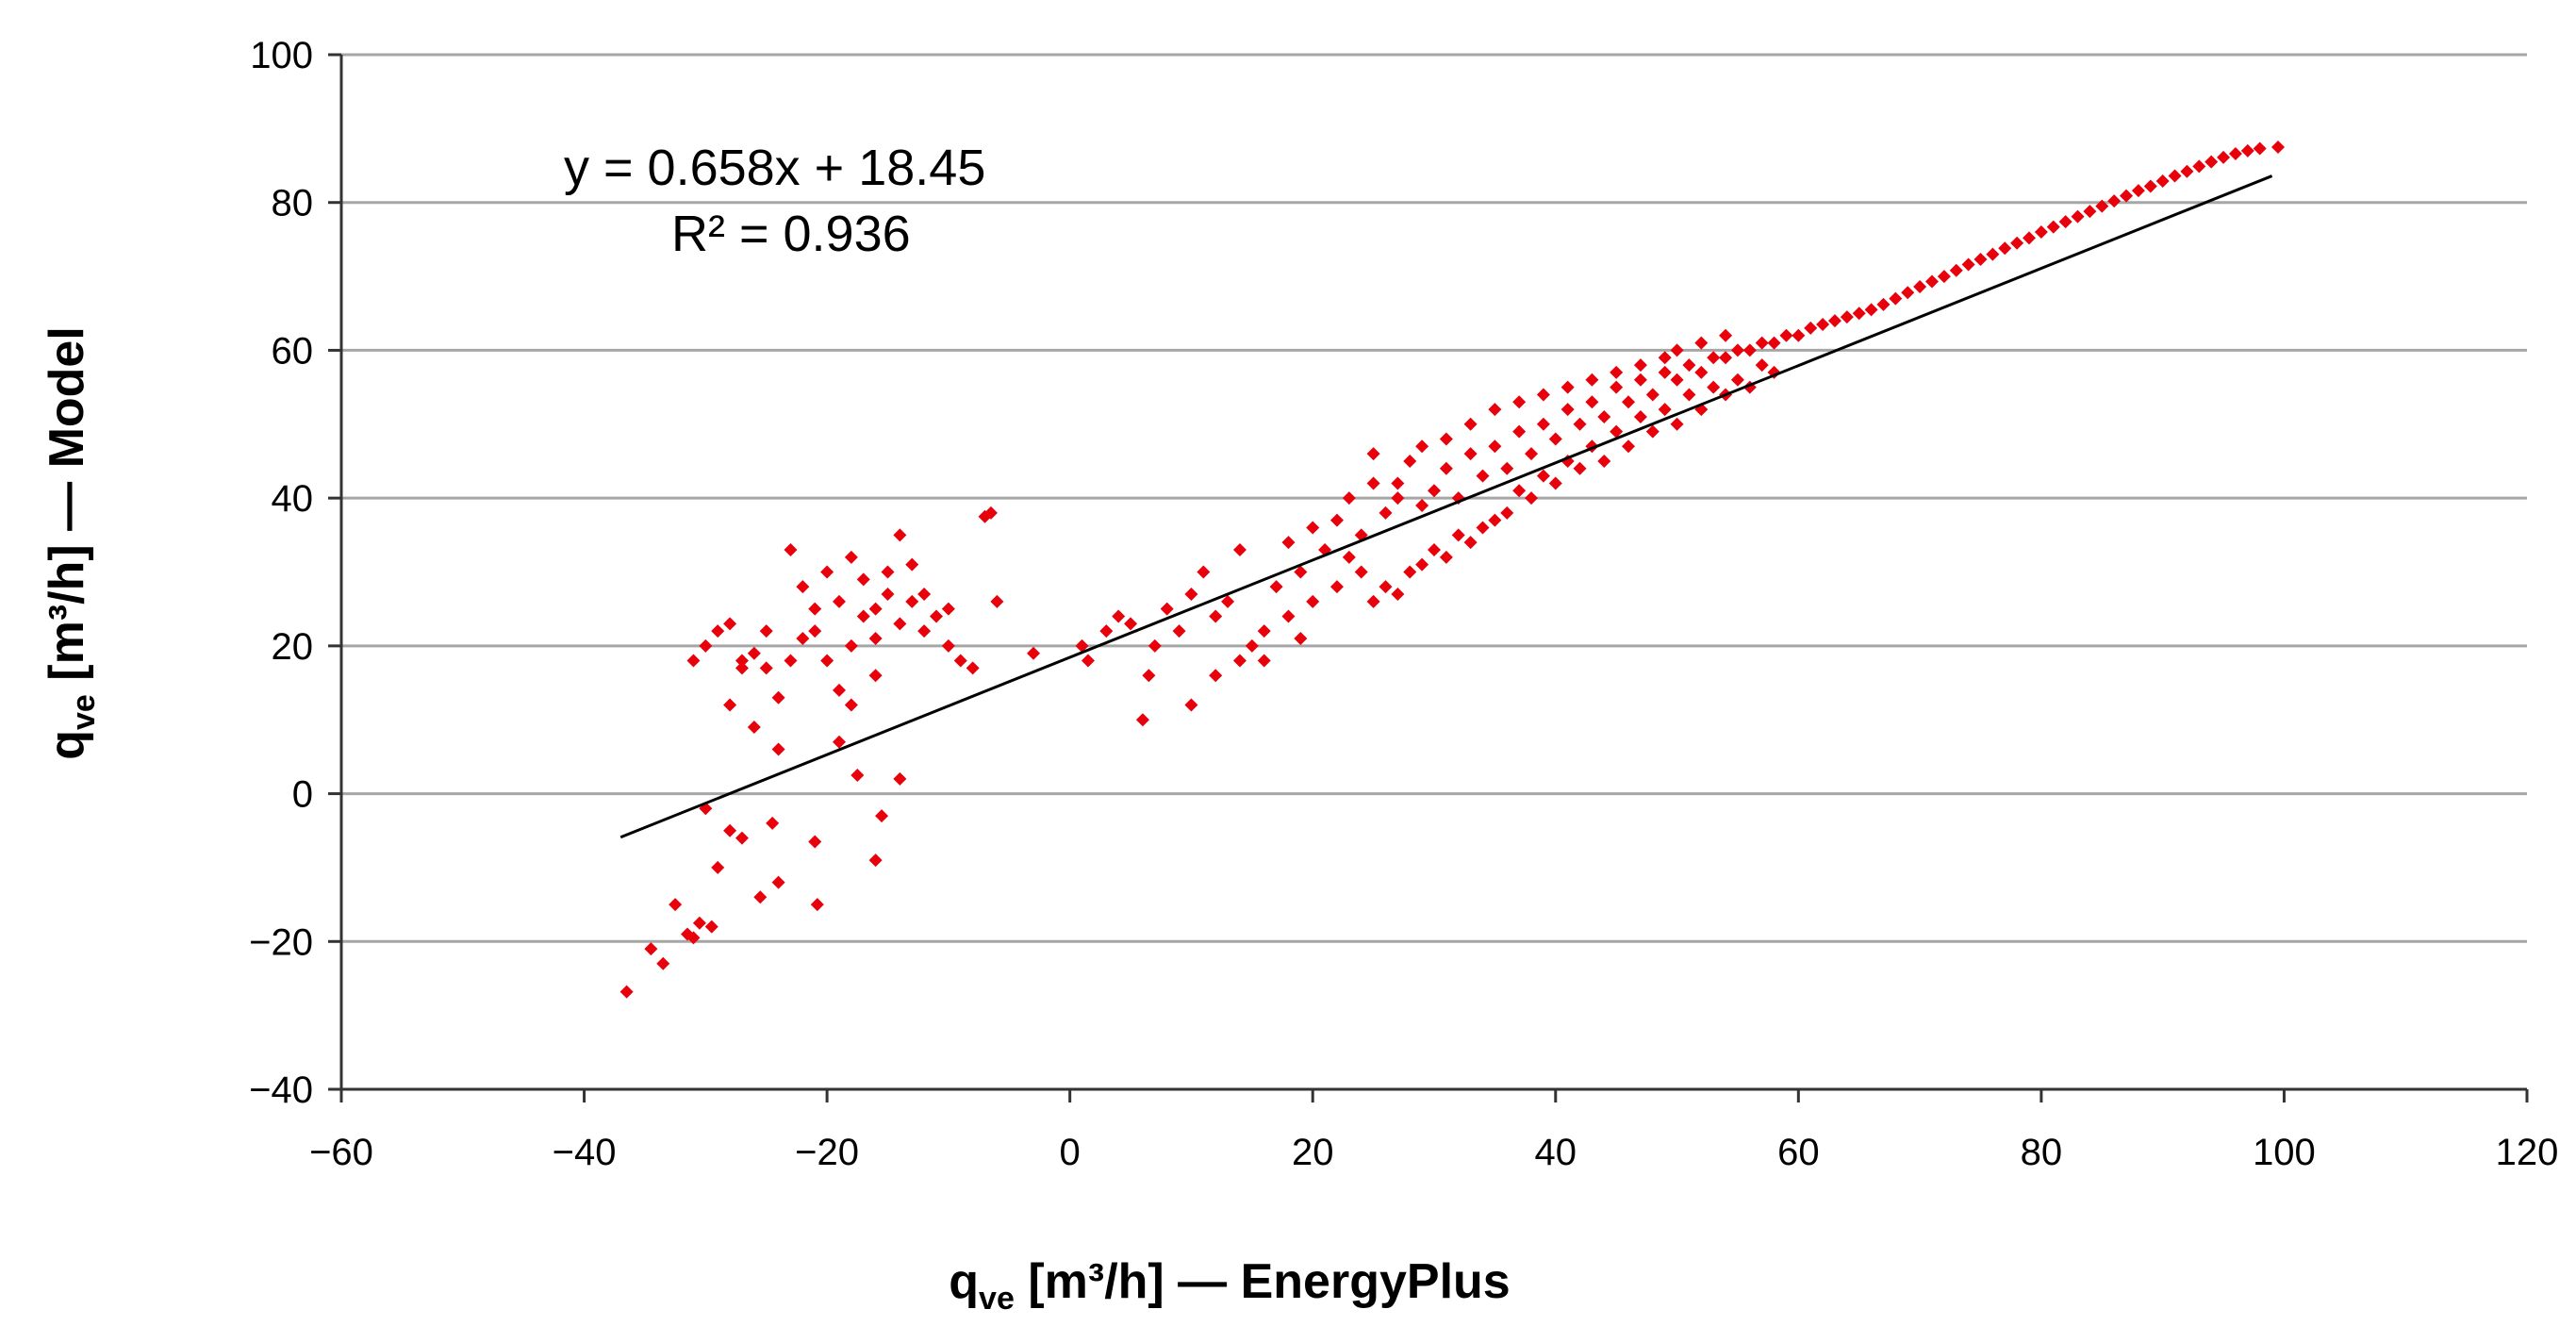 This screenshot has width=2576, height=1326. I want to click on y-axis-title: qve [m³/h] — Model, so click(71, 543).